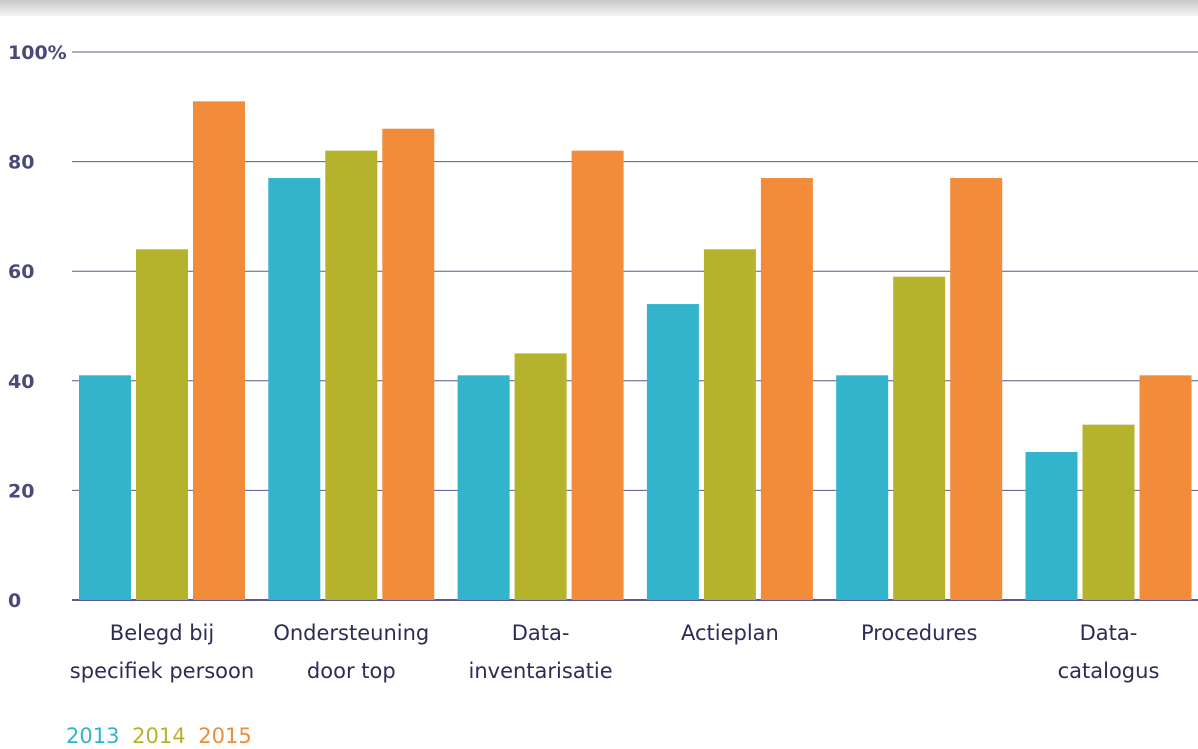 This screenshot has width=1198, height=749. Describe the element at coordinates (14, 601) in the screenshot. I see `y-tick-label-0: 0` at that location.